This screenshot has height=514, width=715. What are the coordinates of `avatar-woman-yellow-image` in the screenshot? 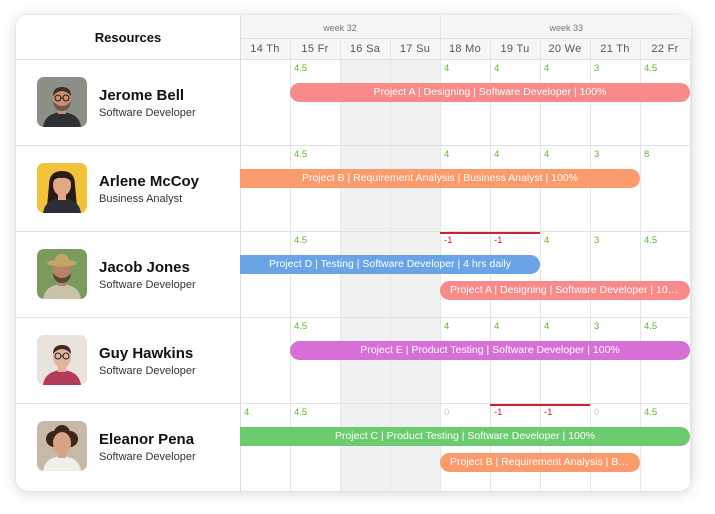 It's located at (62, 188).